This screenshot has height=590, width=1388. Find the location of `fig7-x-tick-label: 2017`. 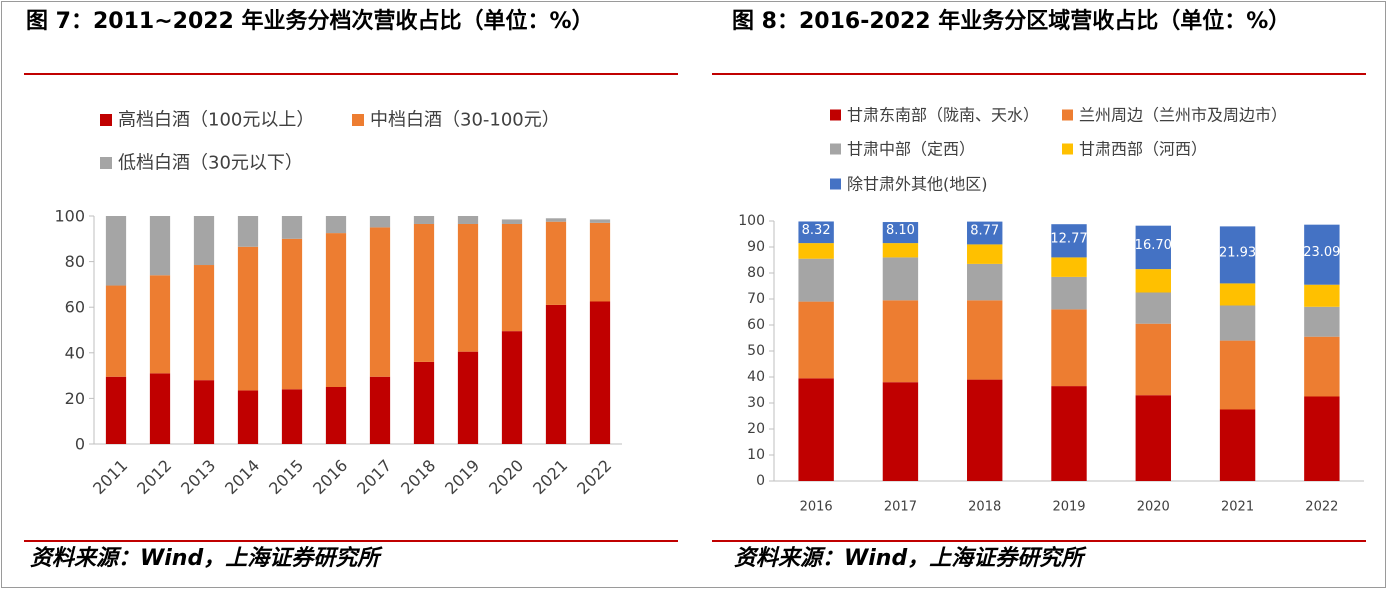

fig7-x-tick-label: 2017 is located at coordinates (374, 477).